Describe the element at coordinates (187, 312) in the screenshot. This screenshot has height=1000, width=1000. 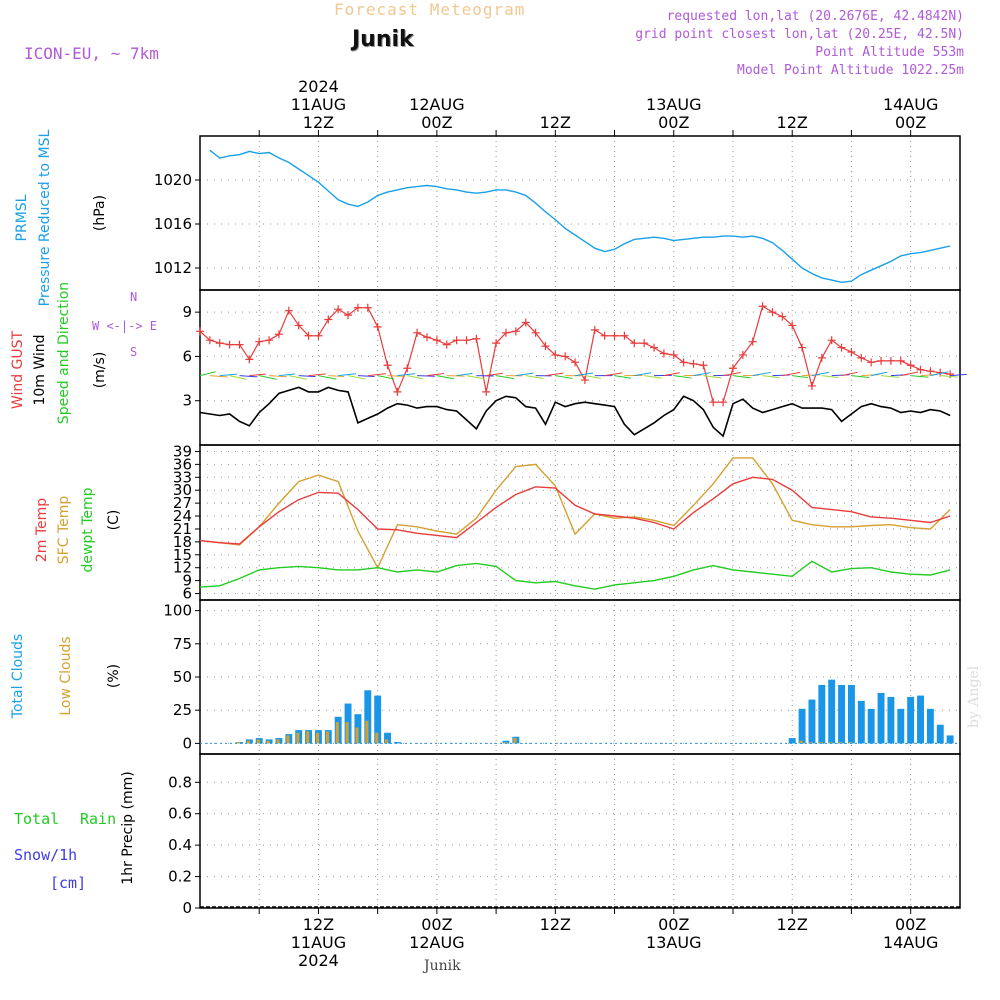
I see `y-tick-label: 9` at that location.